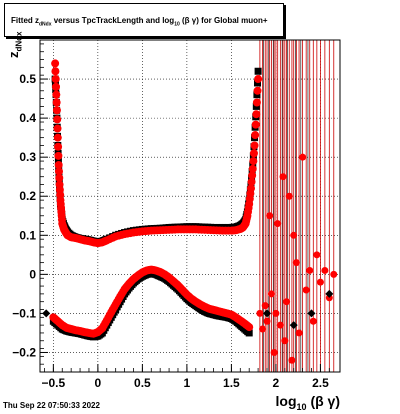 Image resolution: width=400 pixels, height=414 pixels. I want to click on y-tick-label: 0.4, so click(27, 118).